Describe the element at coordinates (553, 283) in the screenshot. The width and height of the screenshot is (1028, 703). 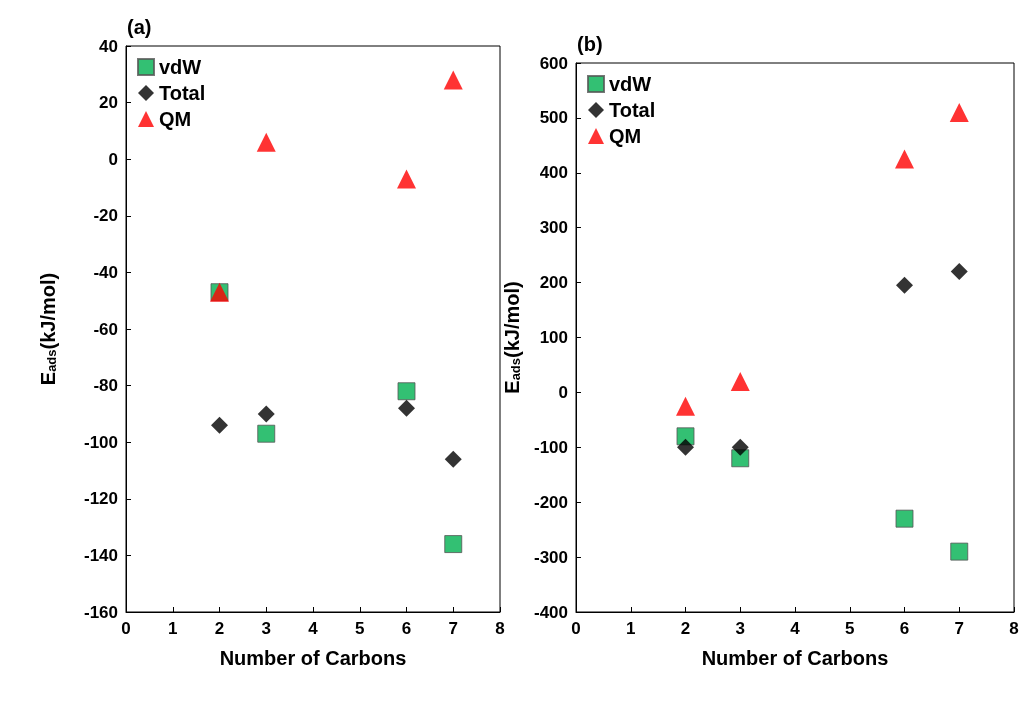
I see `y-tick-label: 200` at that location.